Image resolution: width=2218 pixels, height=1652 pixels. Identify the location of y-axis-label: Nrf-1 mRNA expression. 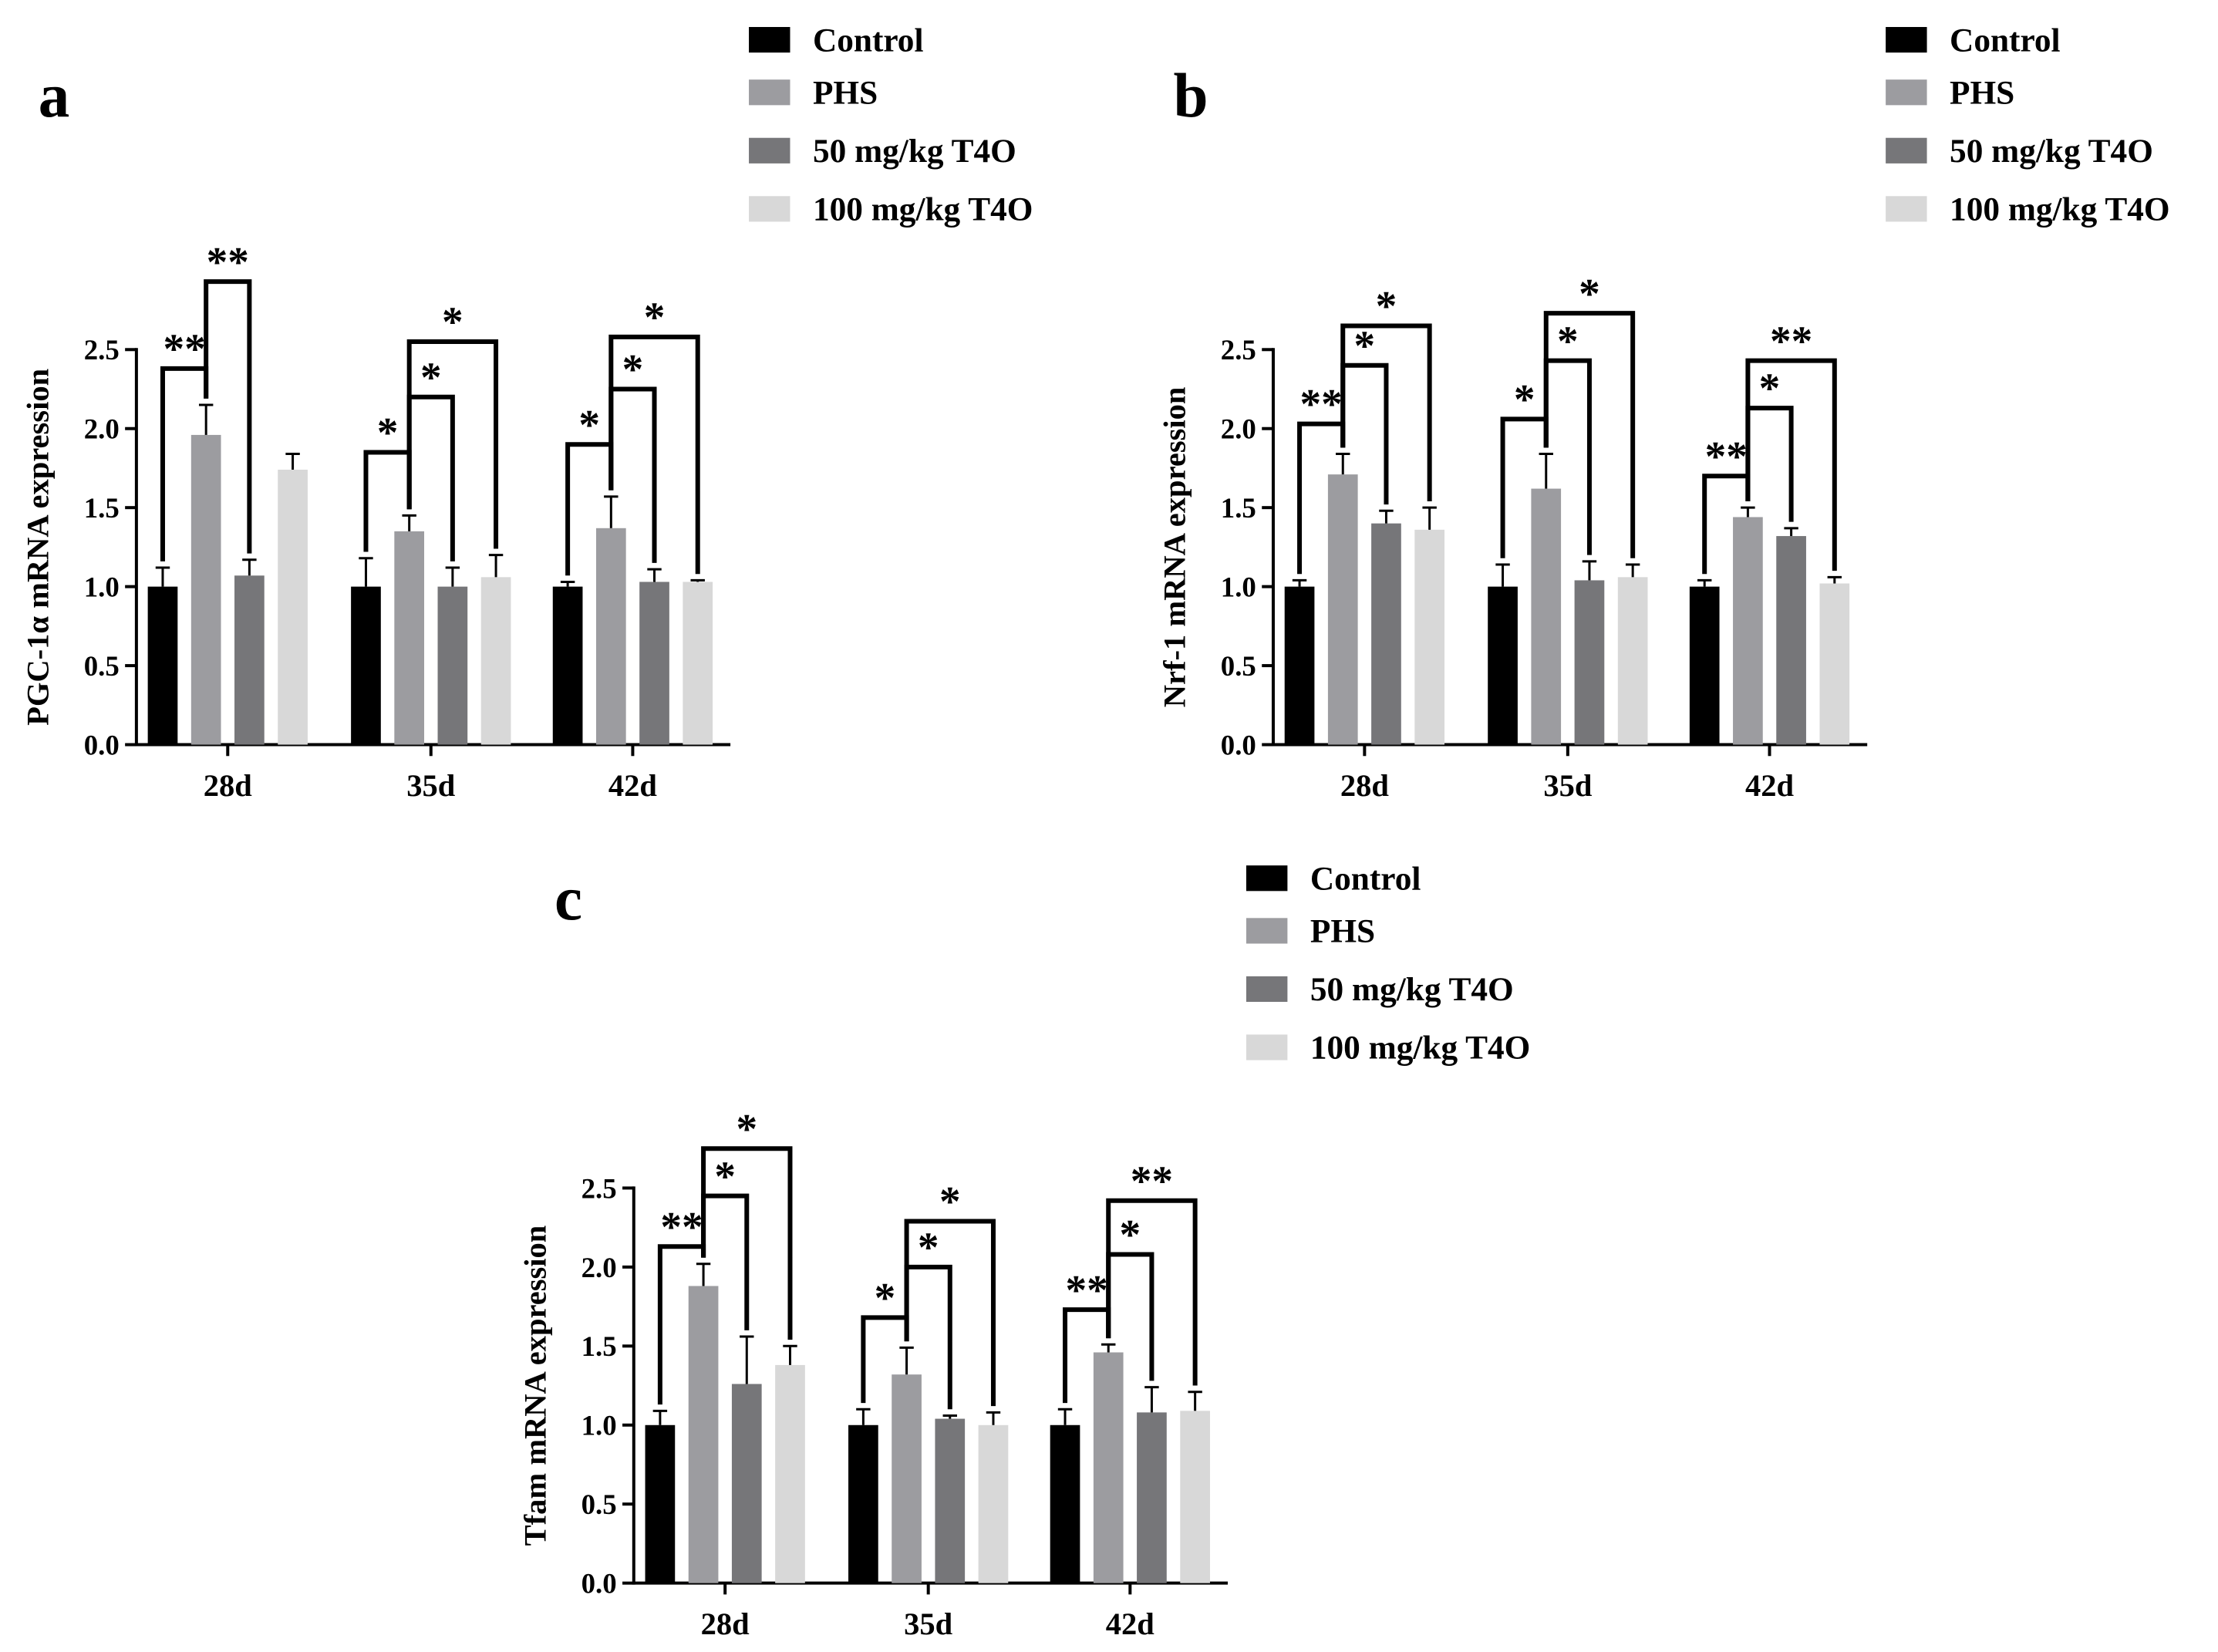
(1175, 548).